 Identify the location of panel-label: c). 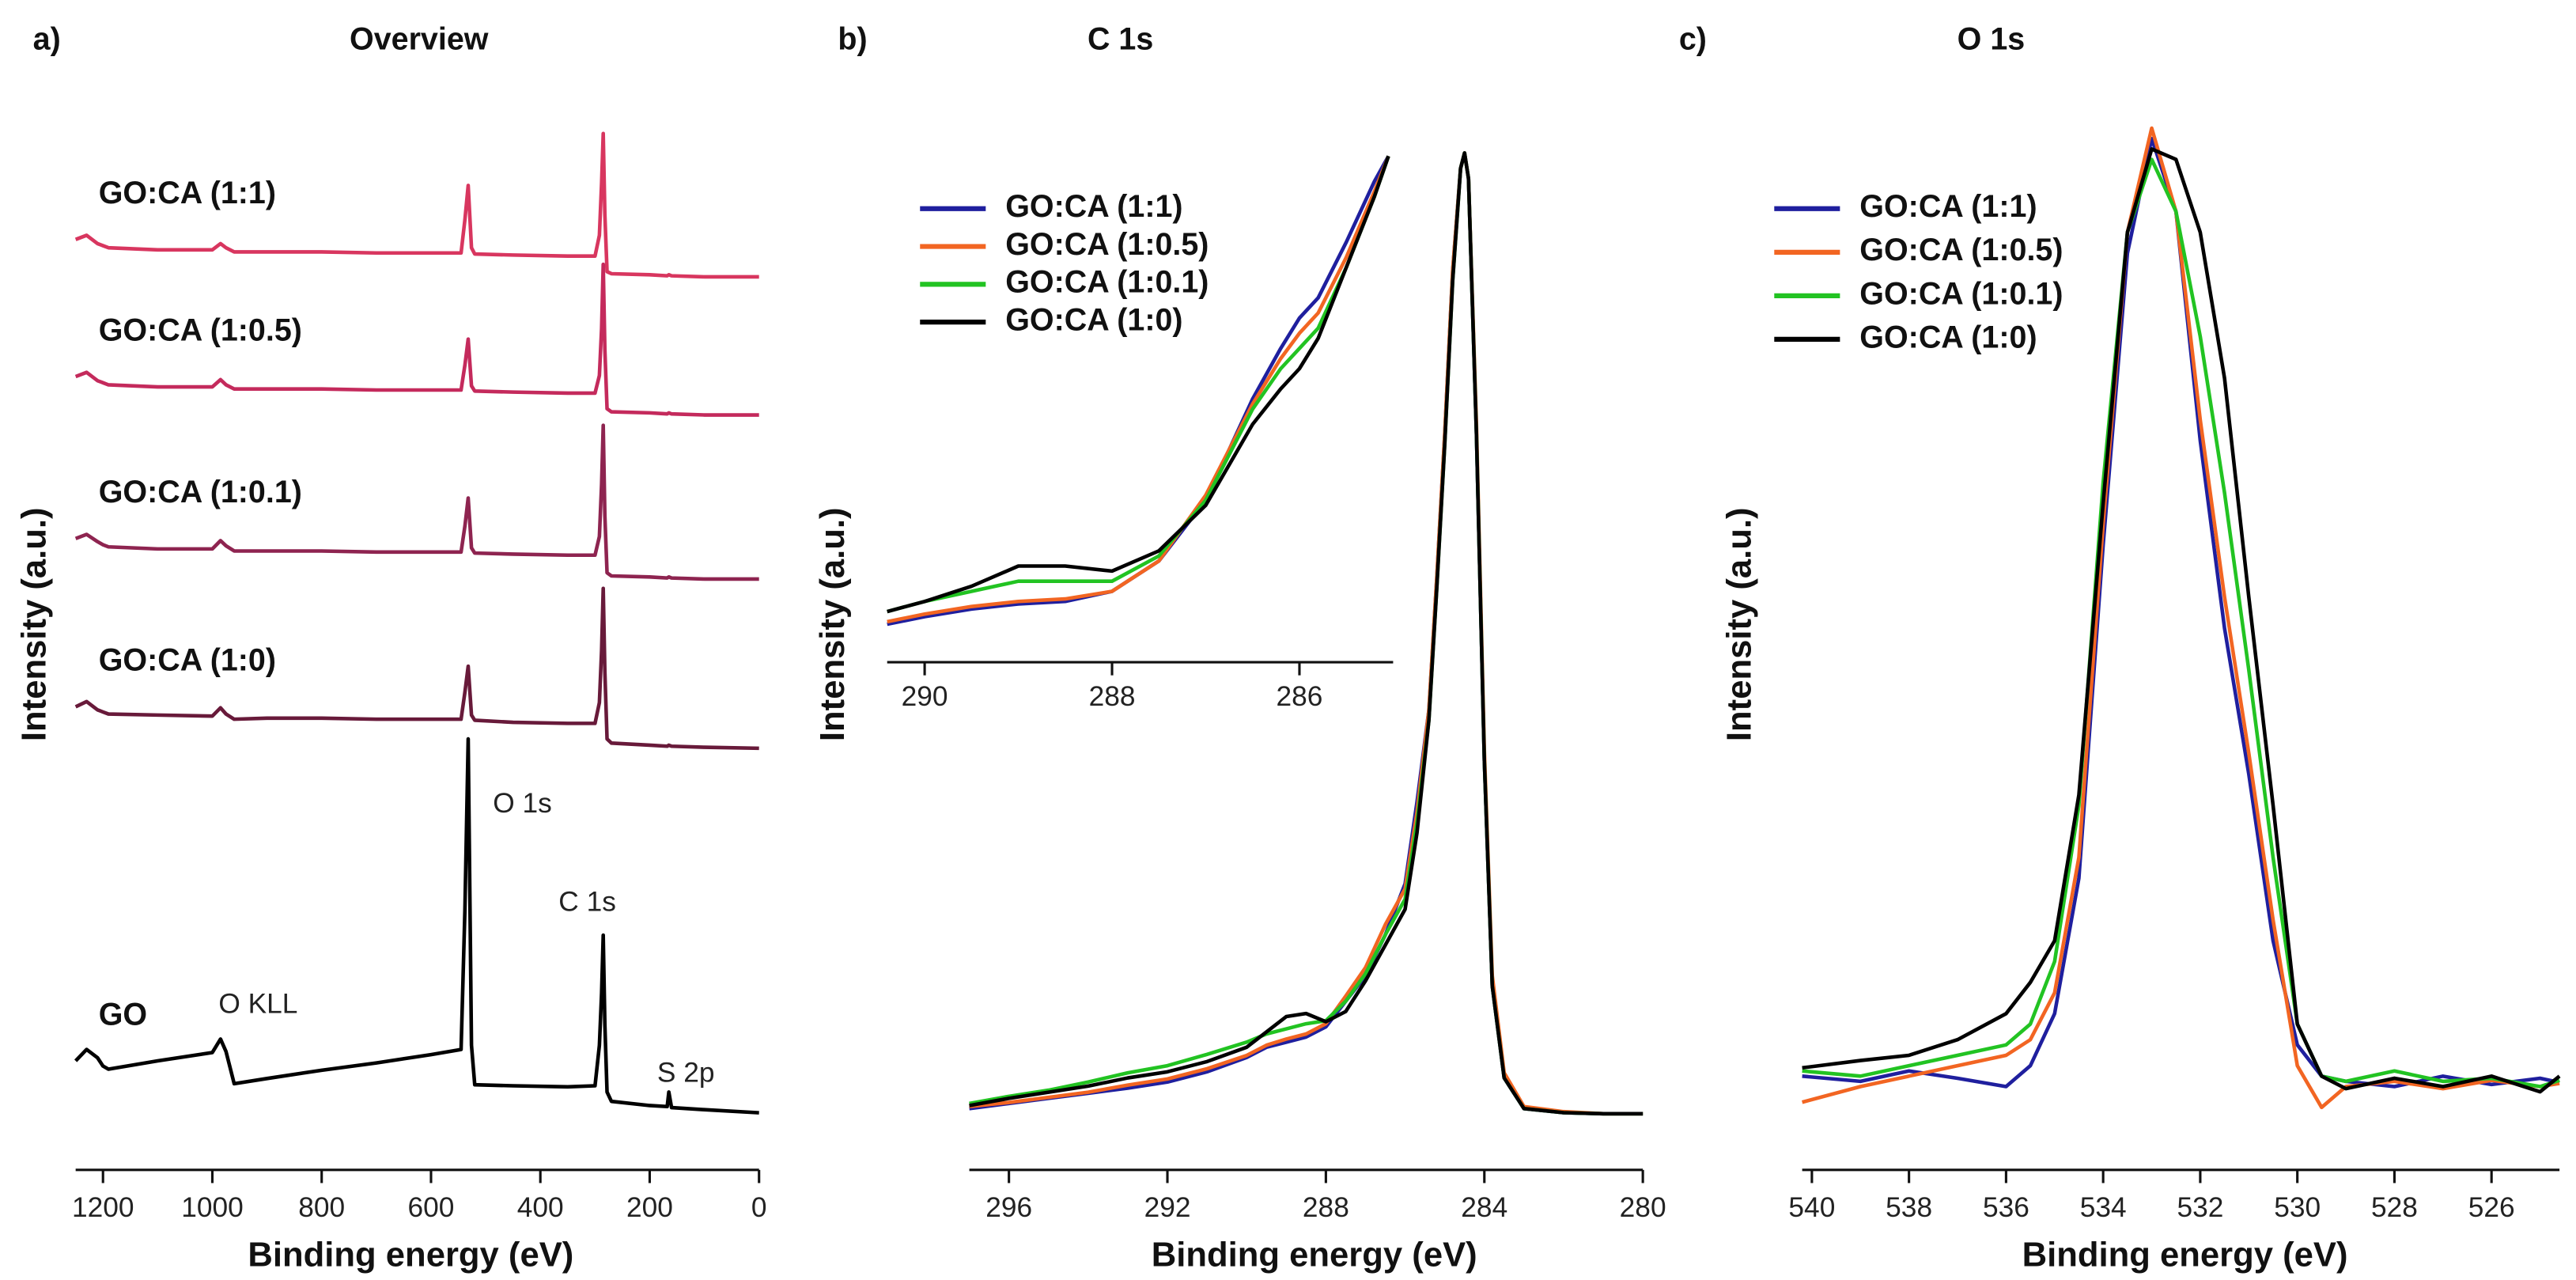
(1693, 38).